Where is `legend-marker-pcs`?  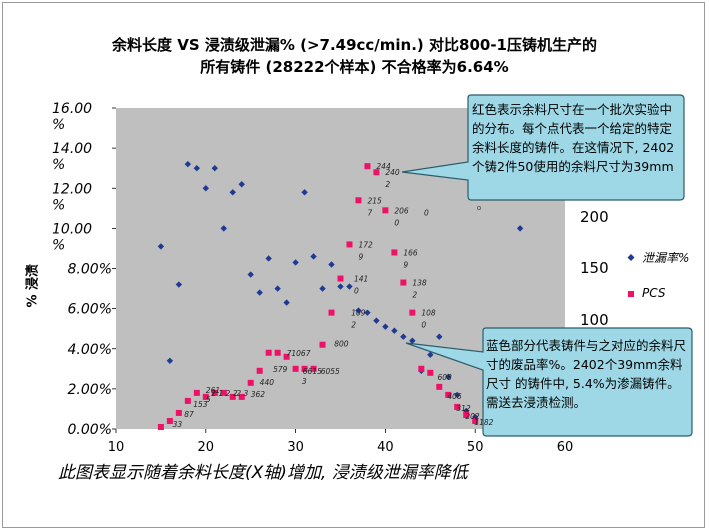
legend-marker-pcs is located at coordinates (631, 294).